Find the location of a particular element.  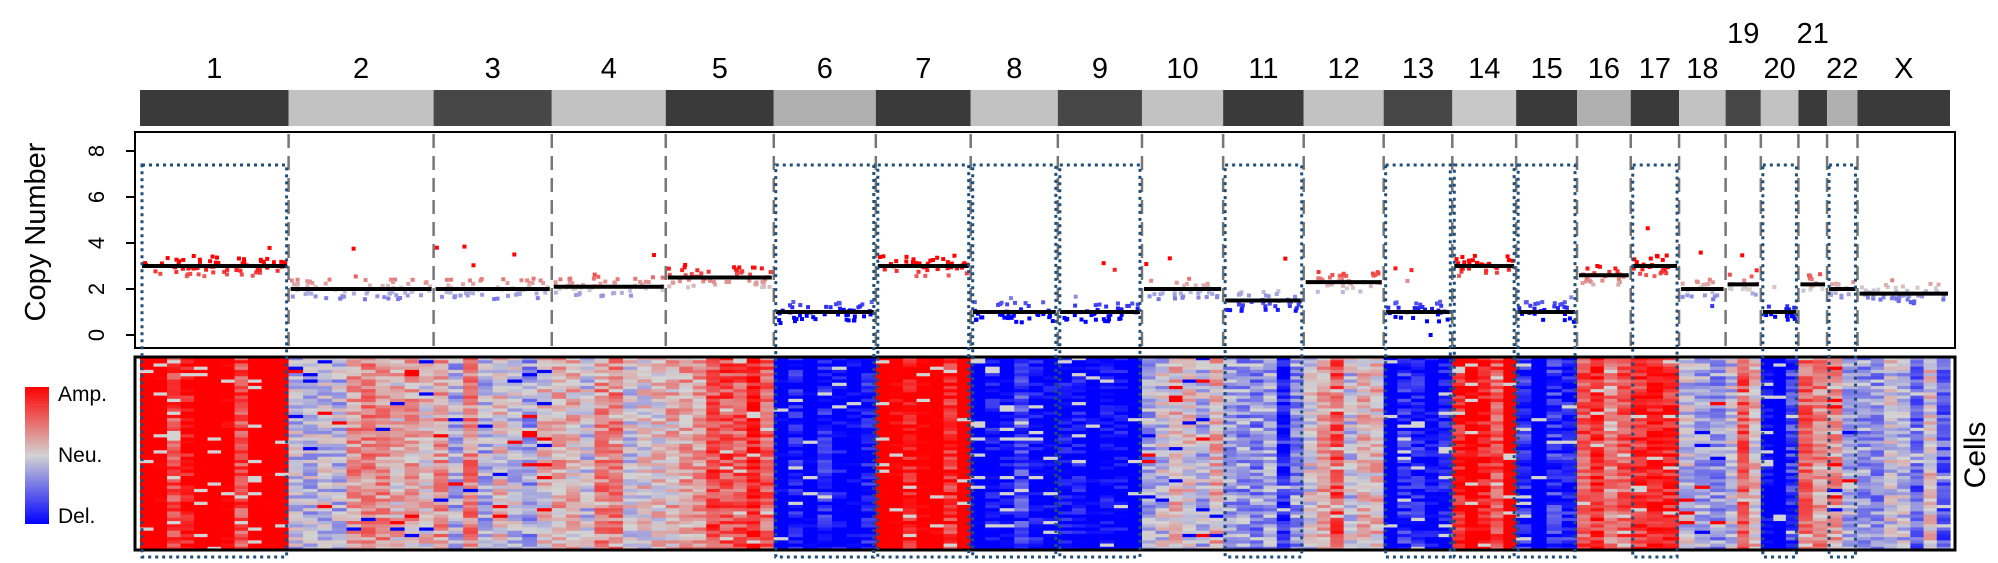

chromosome-label: 12 is located at coordinates (1344, 69).